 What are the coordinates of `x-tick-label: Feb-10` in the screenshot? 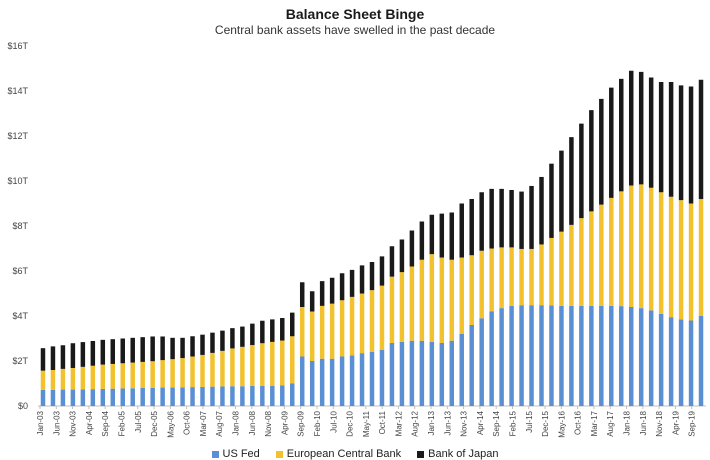 It's located at (317, 423).